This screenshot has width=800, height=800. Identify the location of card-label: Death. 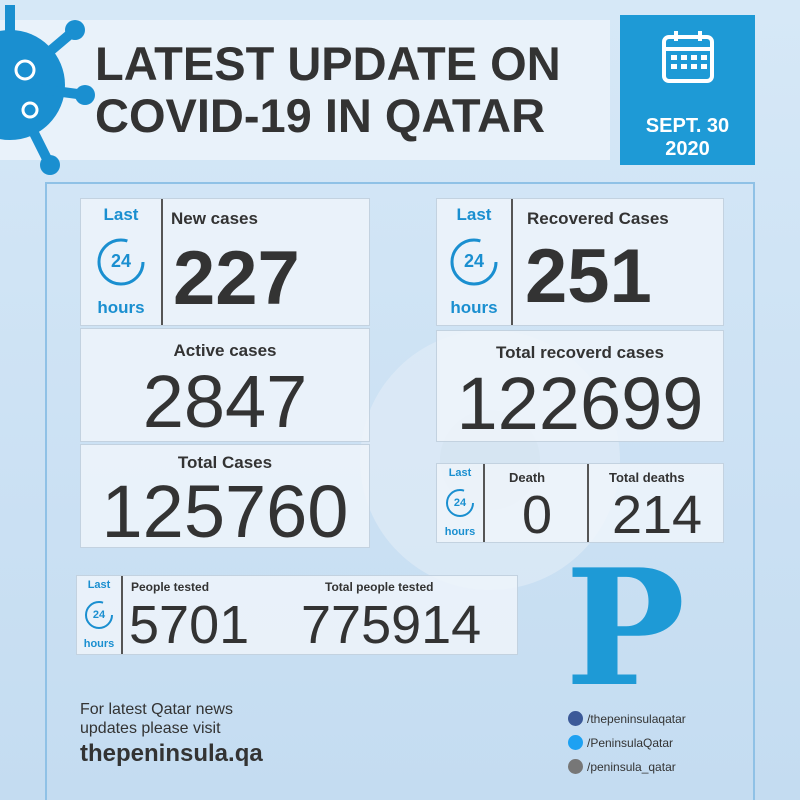
(527, 477).